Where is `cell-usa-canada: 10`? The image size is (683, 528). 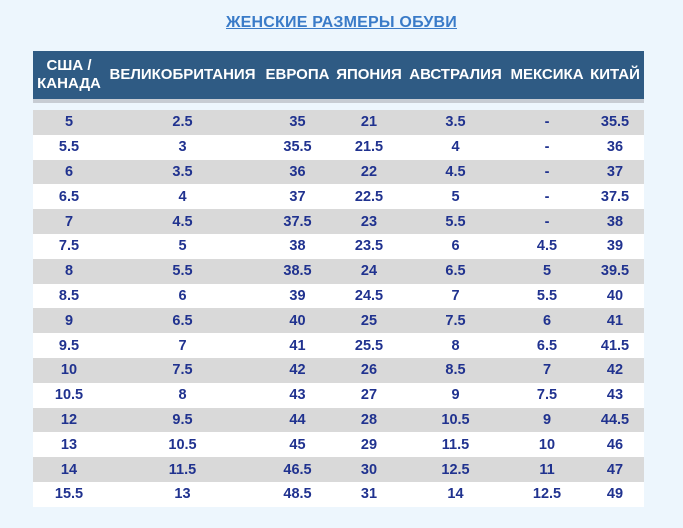
cell-usa-canada: 10 is located at coordinates (69, 370).